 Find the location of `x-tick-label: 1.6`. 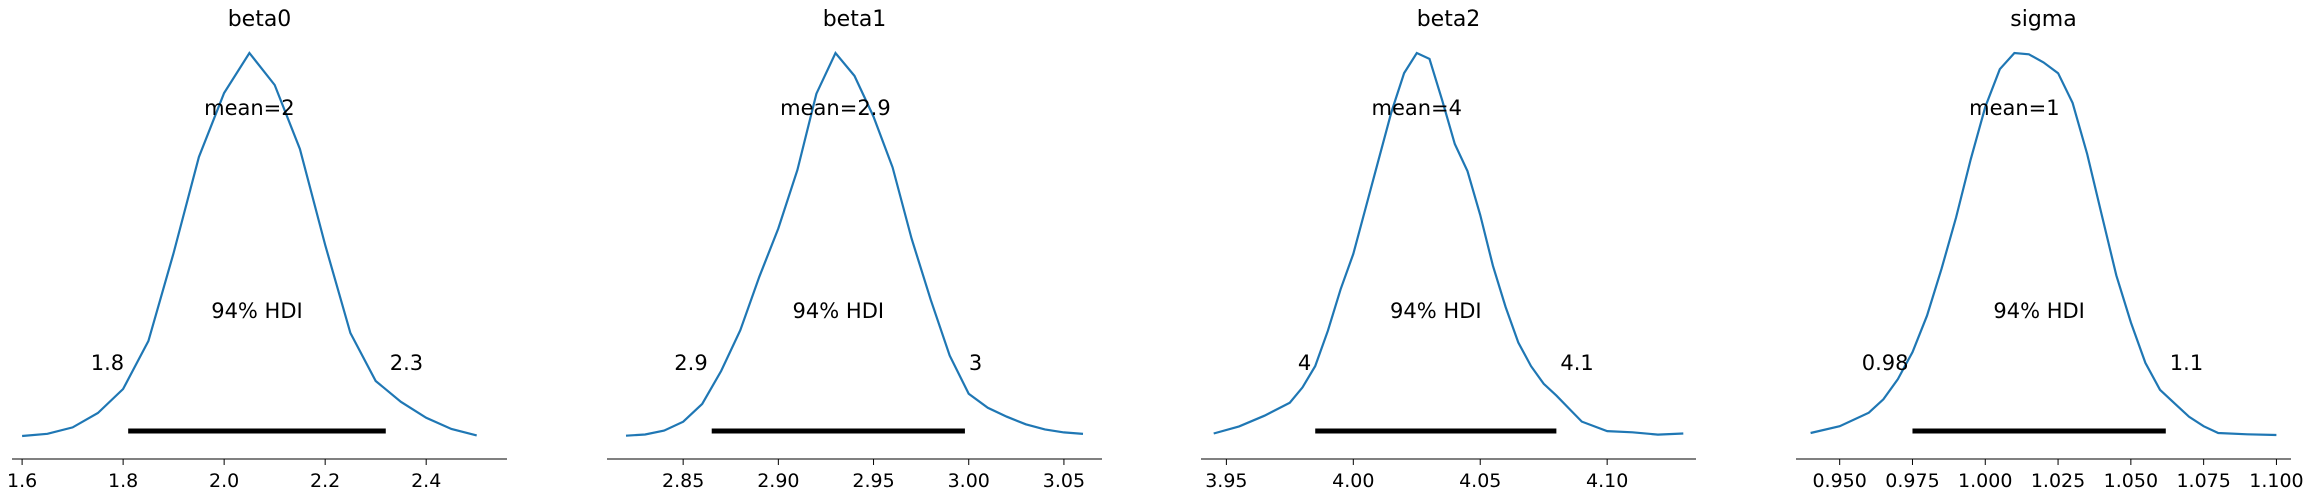

x-tick-label: 1.6 is located at coordinates (22, 481).